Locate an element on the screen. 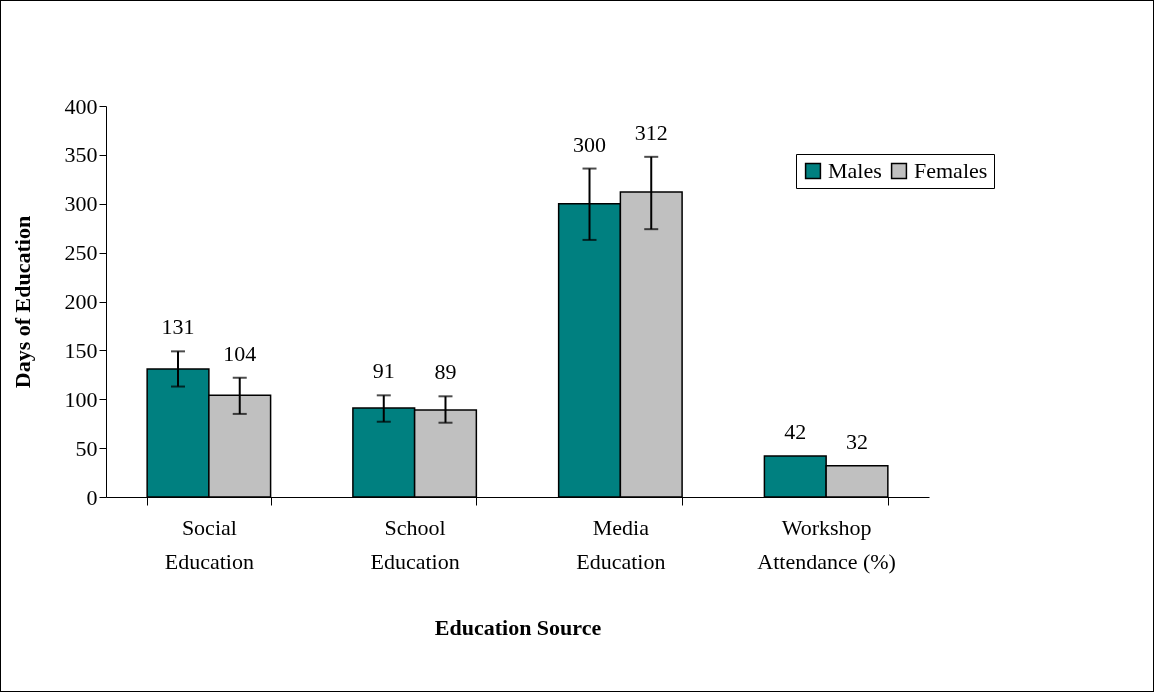  y-tick-label: 350 is located at coordinates (81, 155).